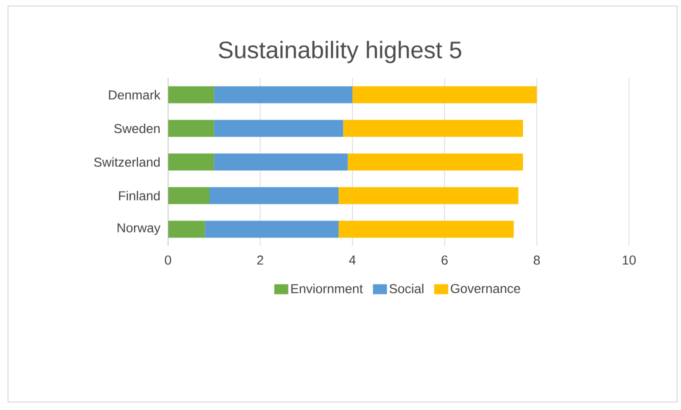 This screenshot has height=410, width=681. What do you see at coordinates (537, 260) in the screenshot?
I see `x-tick-label: 8` at bounding box center [537, 260].